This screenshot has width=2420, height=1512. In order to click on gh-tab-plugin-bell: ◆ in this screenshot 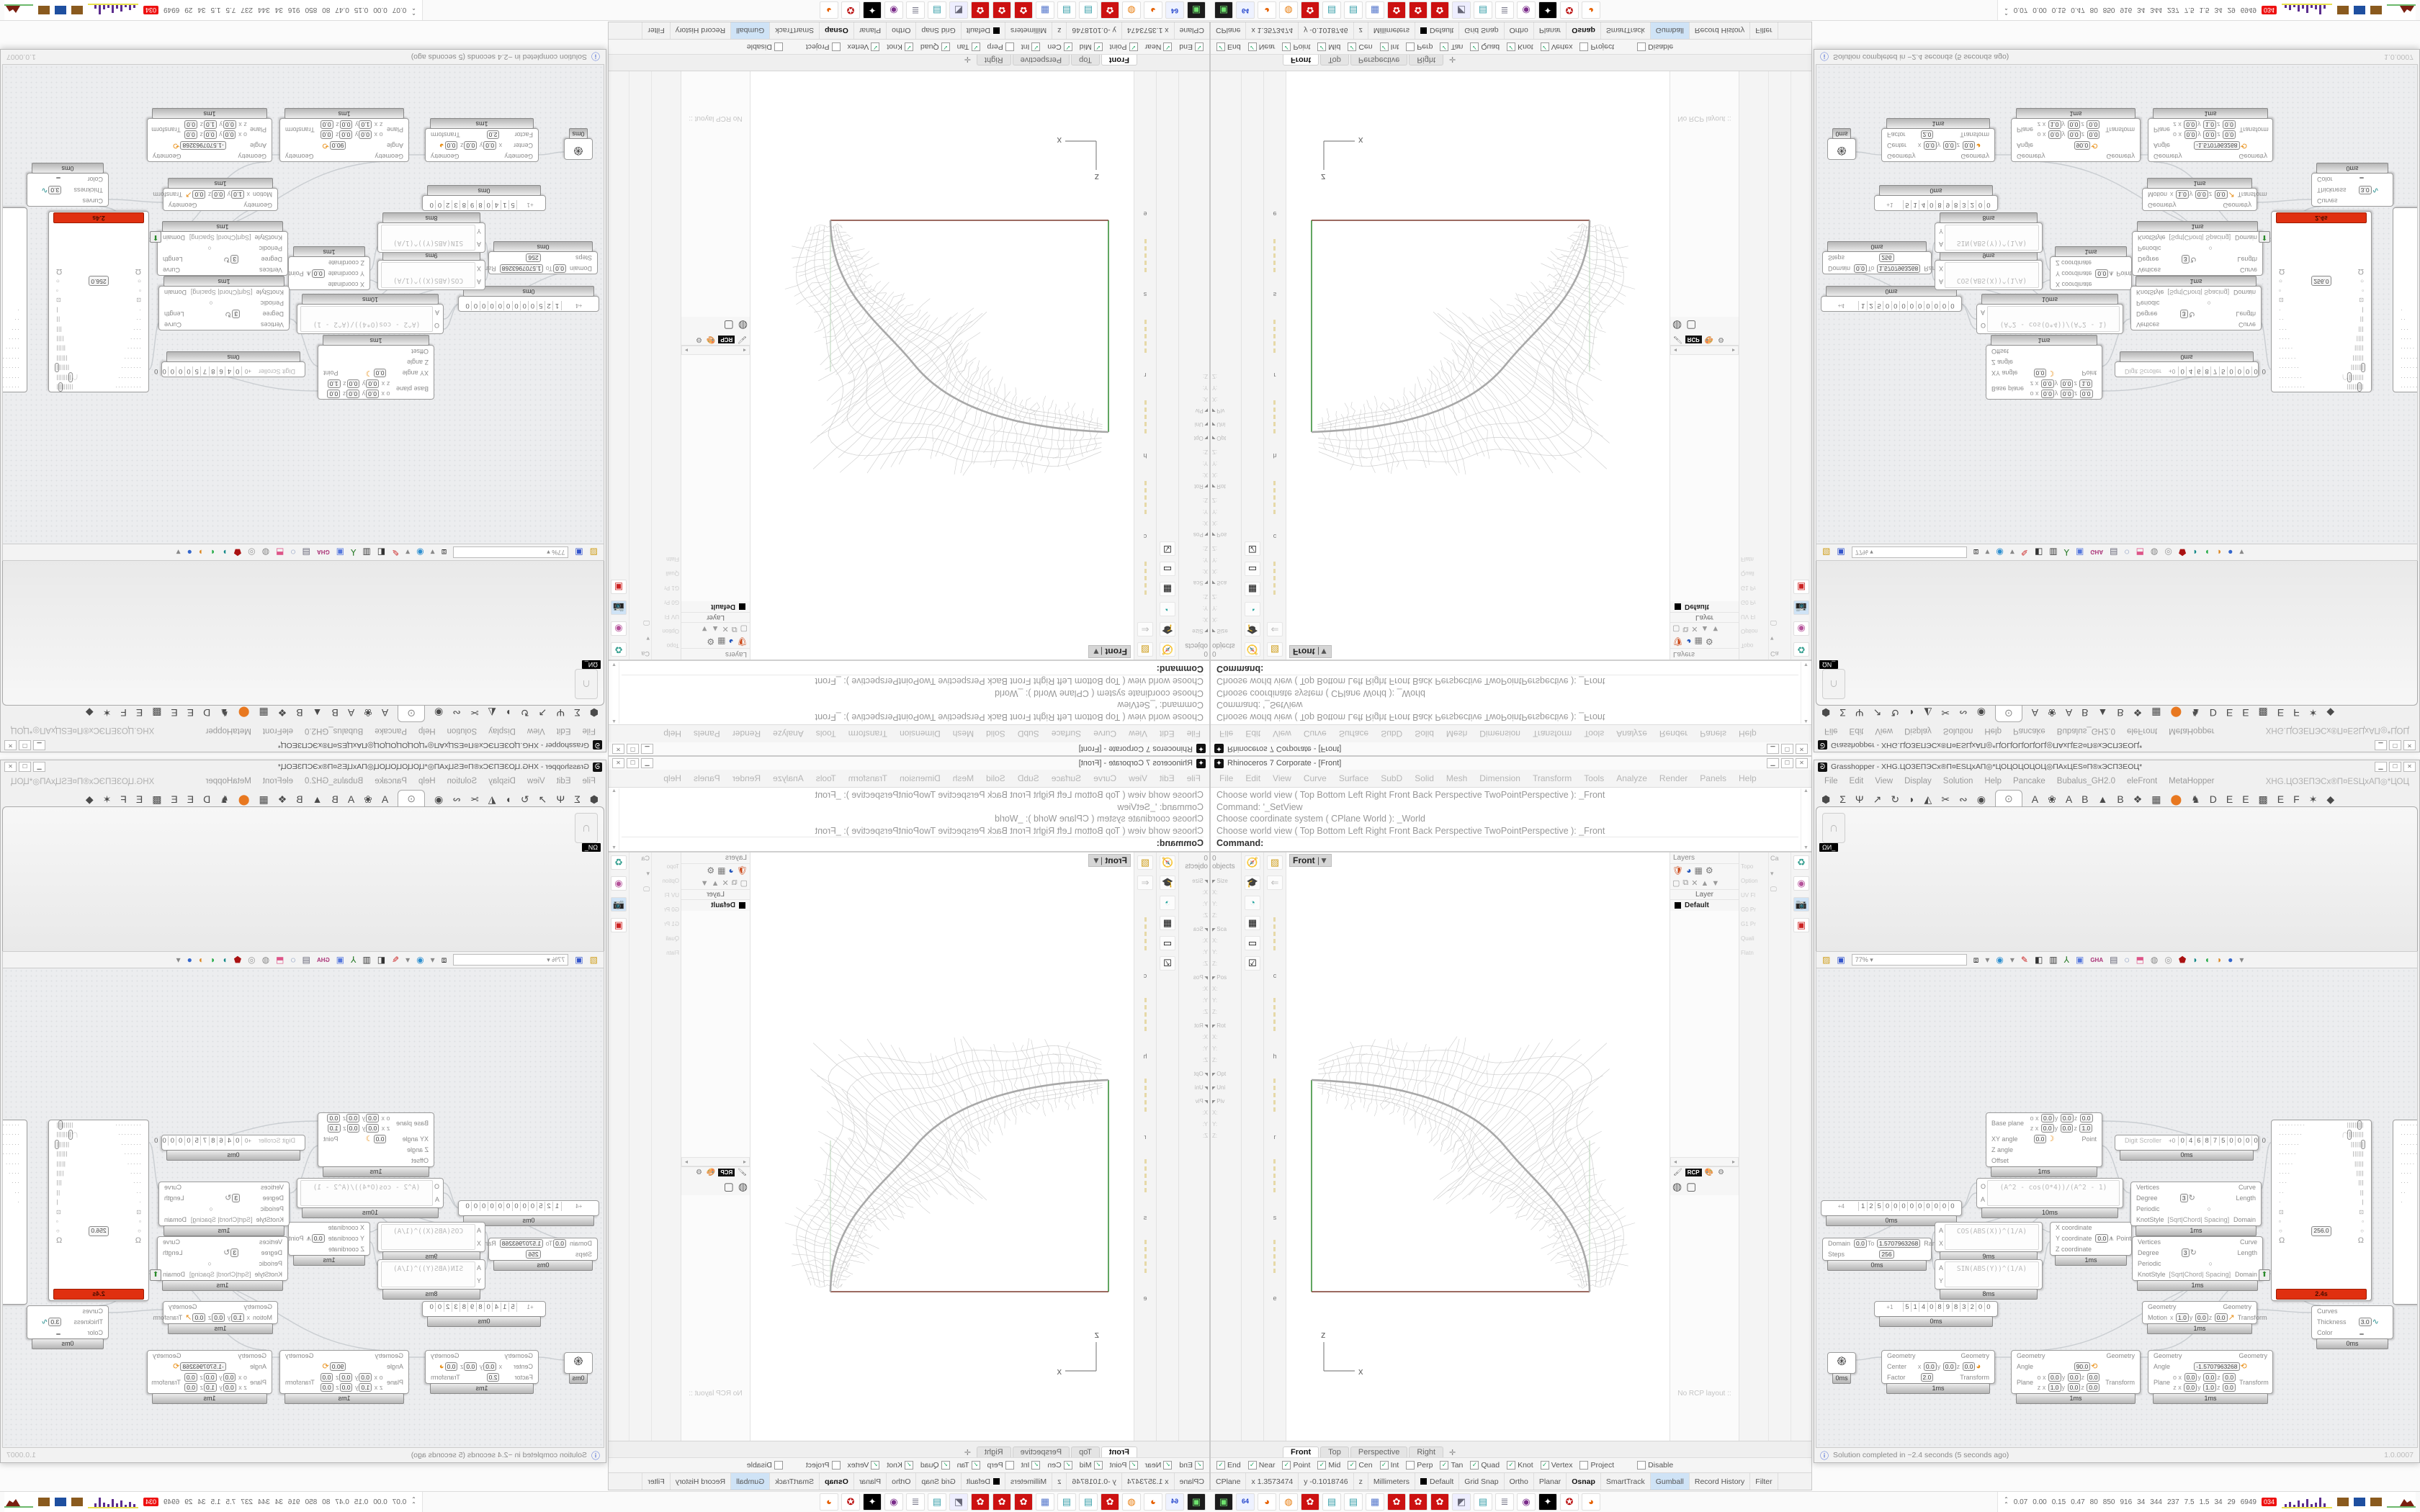, I will do `click(89, 799)`.